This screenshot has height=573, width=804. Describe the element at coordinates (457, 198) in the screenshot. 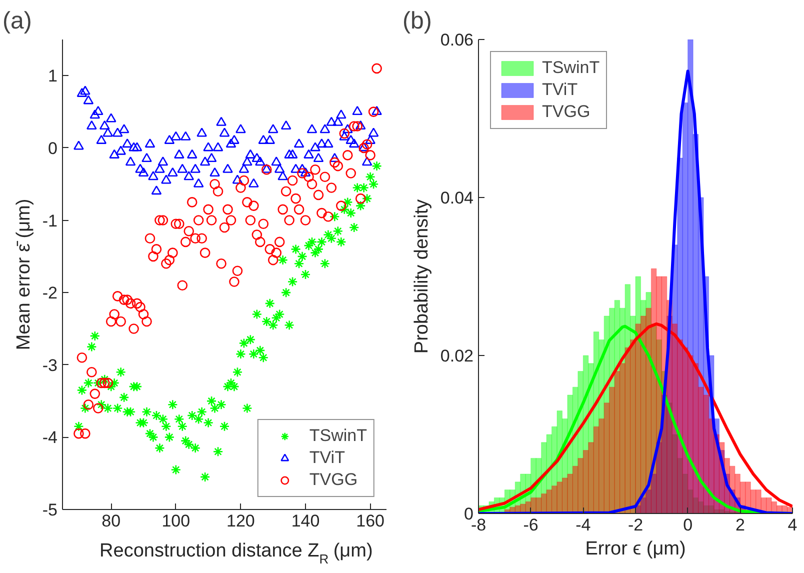

I see `y-tick-label: 0.04` at that location.